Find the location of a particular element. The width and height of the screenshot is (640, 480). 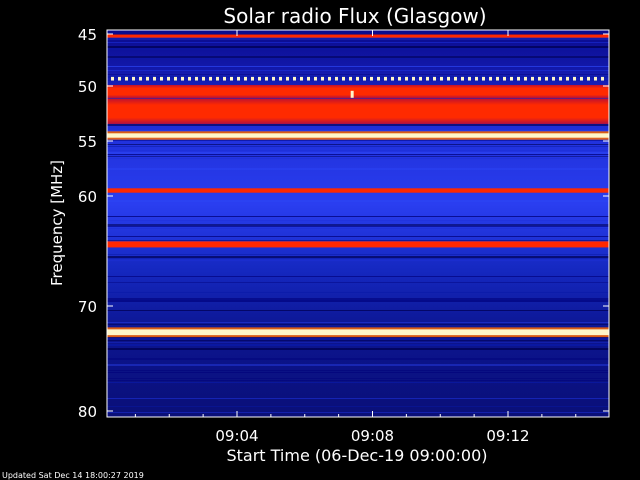

y-tick-label: 60 is located at coordinates (87, 197).